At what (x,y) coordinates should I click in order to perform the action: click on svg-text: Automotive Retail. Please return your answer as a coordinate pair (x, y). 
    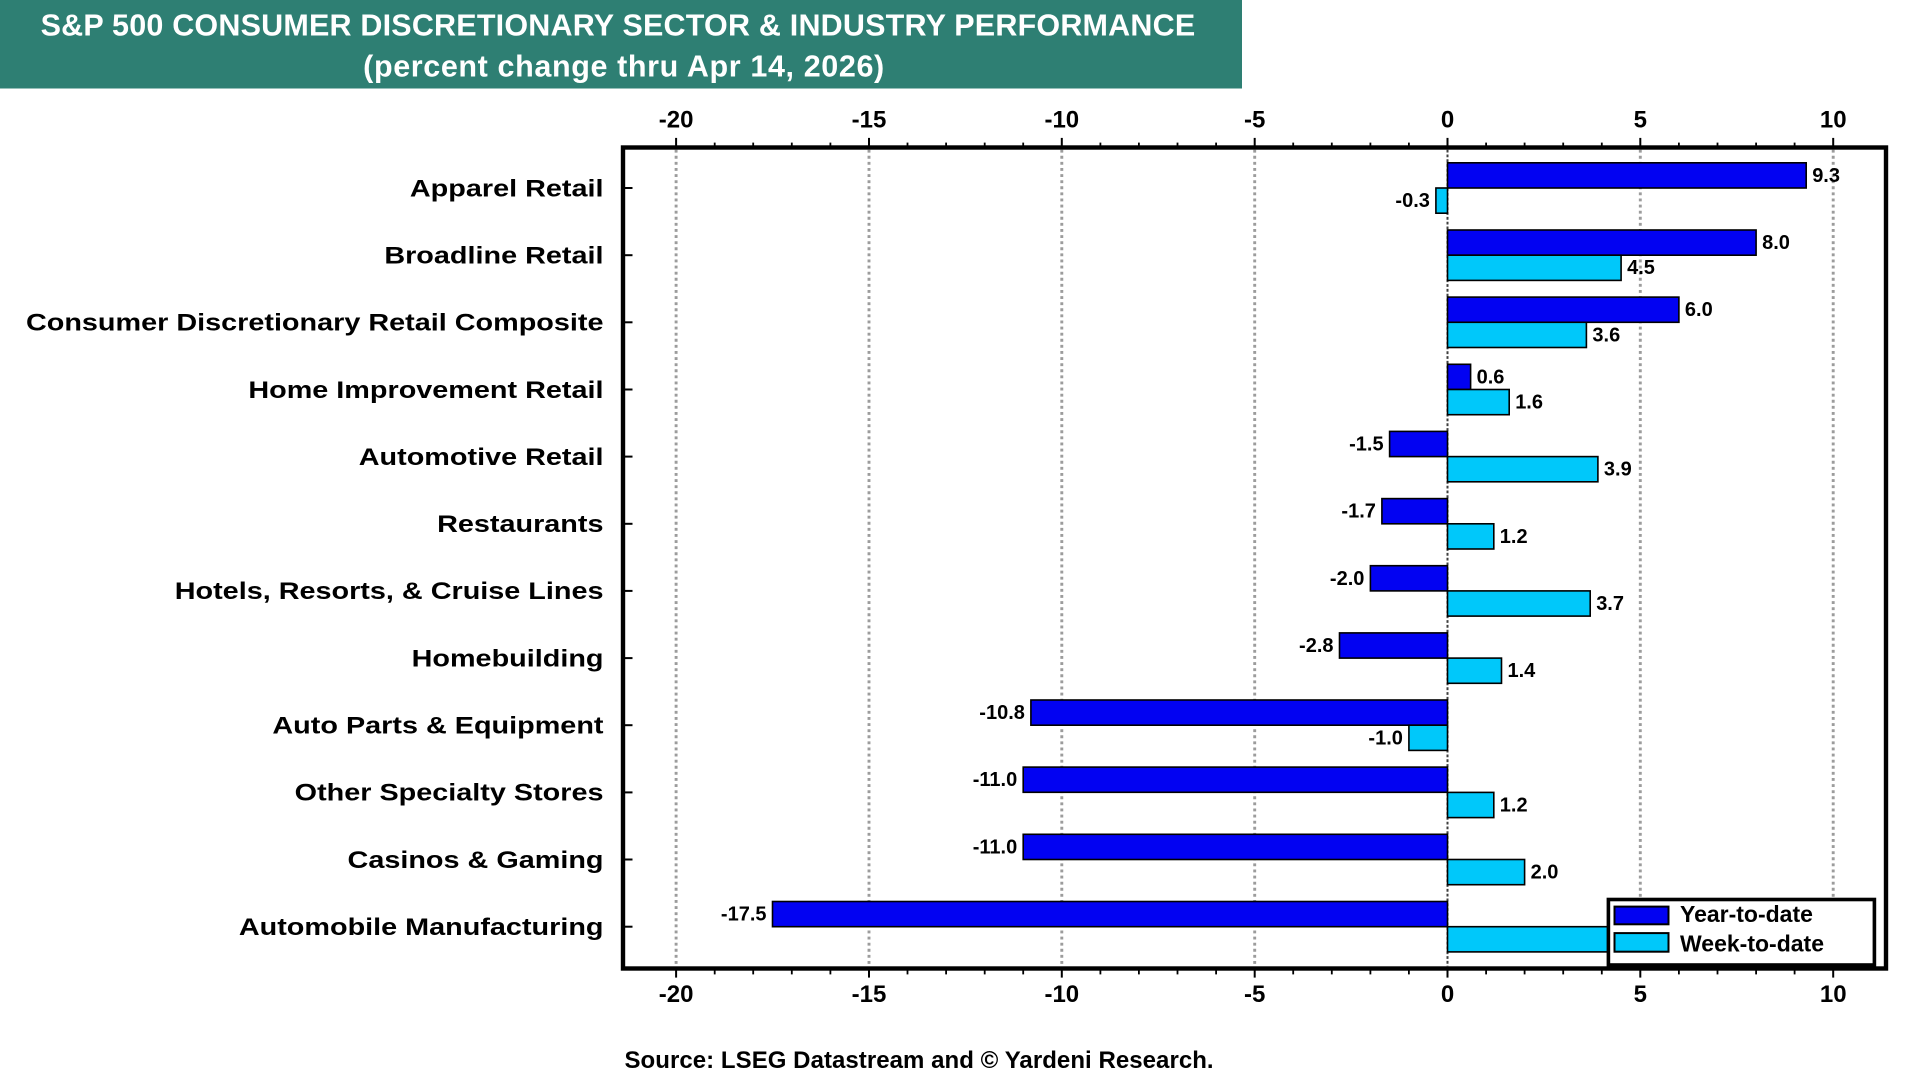
    Looking at the image, I should click on (481, 456).